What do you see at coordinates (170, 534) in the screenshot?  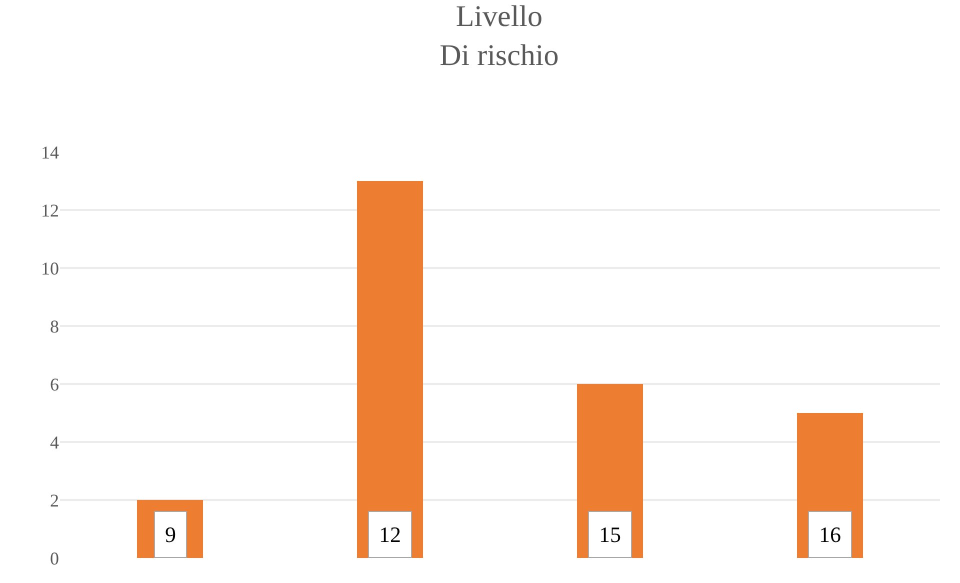 I see `x-tick-label: 9` at bounding box center [170, 534].